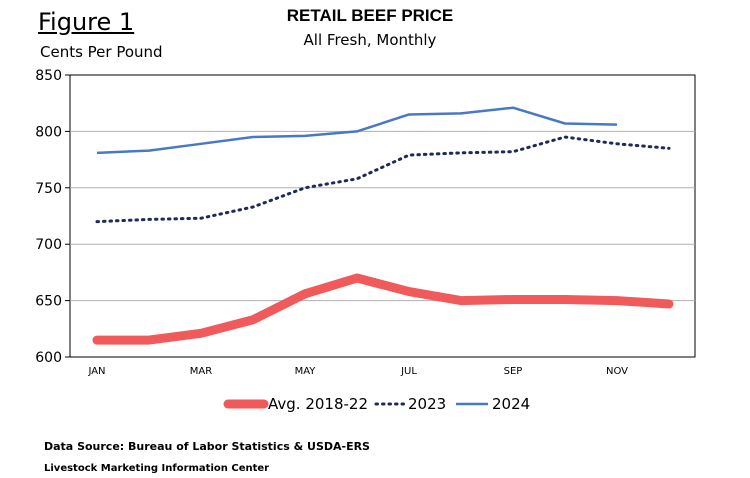 Image resolution: width=750 pixels, height=478 pixels. I want to click on y-tick-label: 800, so click(48, 132).